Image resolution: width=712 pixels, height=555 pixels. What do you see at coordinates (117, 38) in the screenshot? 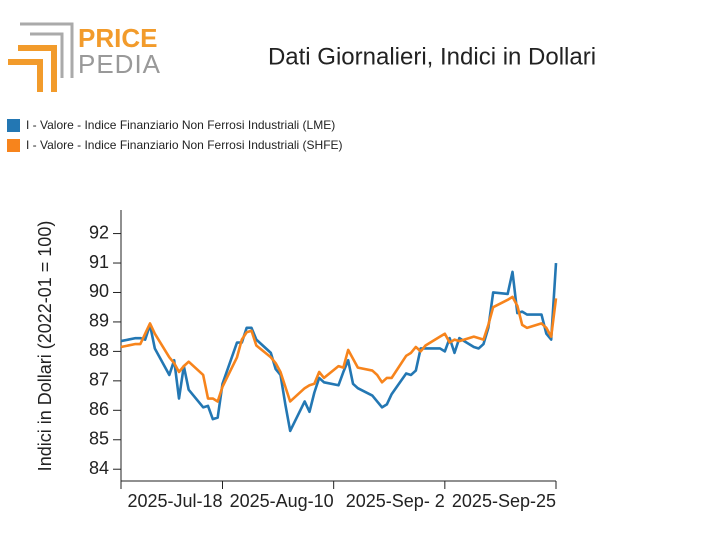
I see `logo-top: PRICE` at bounding box center [117, 38].